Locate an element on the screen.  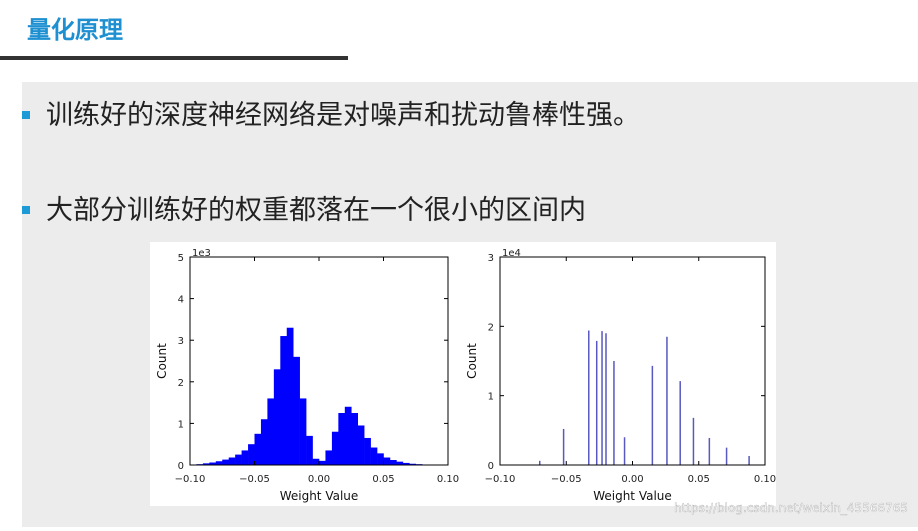
y-offset-label: 1e4 is located at coordinates (511, 253).